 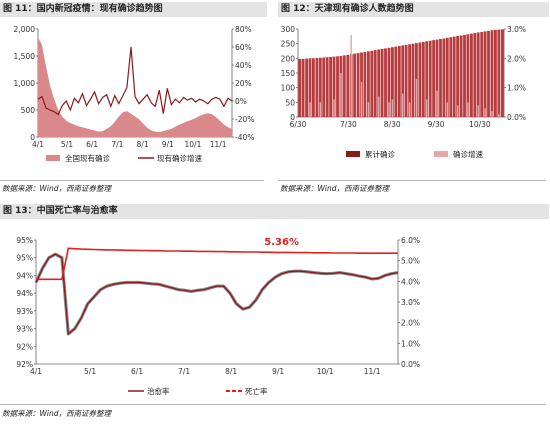 I want to click on annotation-label: 5.36%, so click(x=281, y=242).